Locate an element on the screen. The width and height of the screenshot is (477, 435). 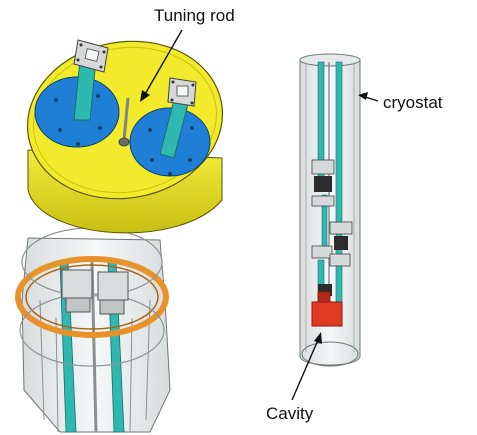
right-assembly is located at coordinates (335, 227).